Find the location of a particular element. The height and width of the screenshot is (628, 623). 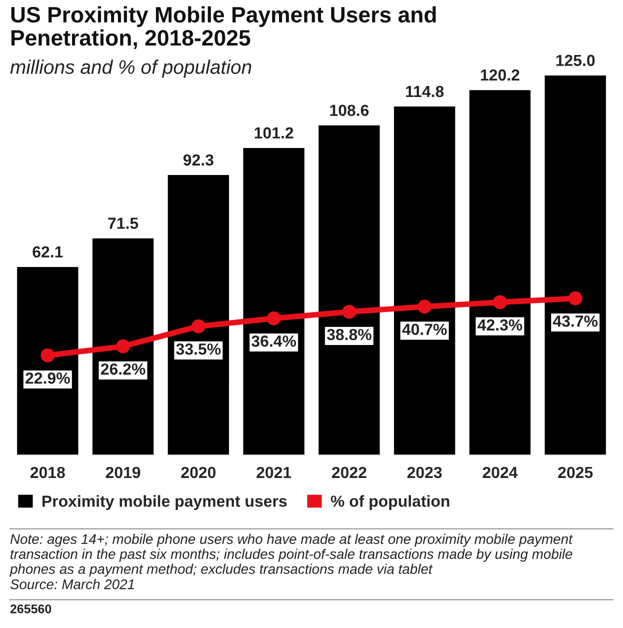

x-tick-label: 2018 is located at coordinates (47, 472).